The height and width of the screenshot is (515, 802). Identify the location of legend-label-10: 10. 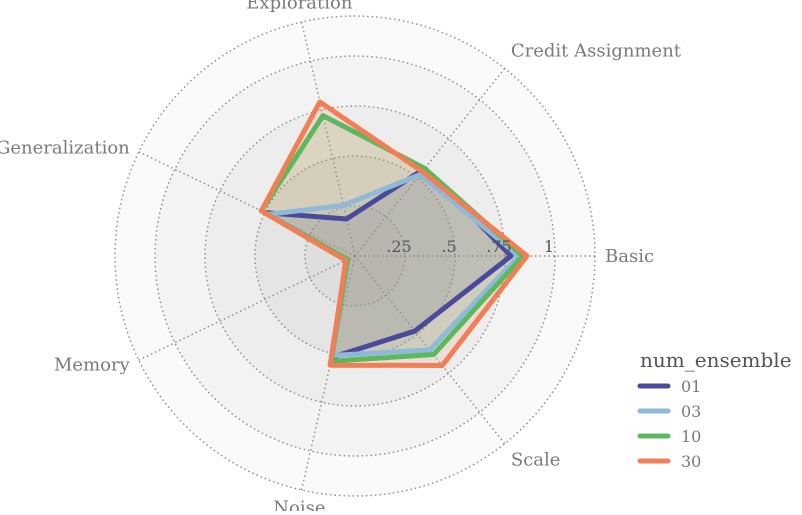
(691, 436).